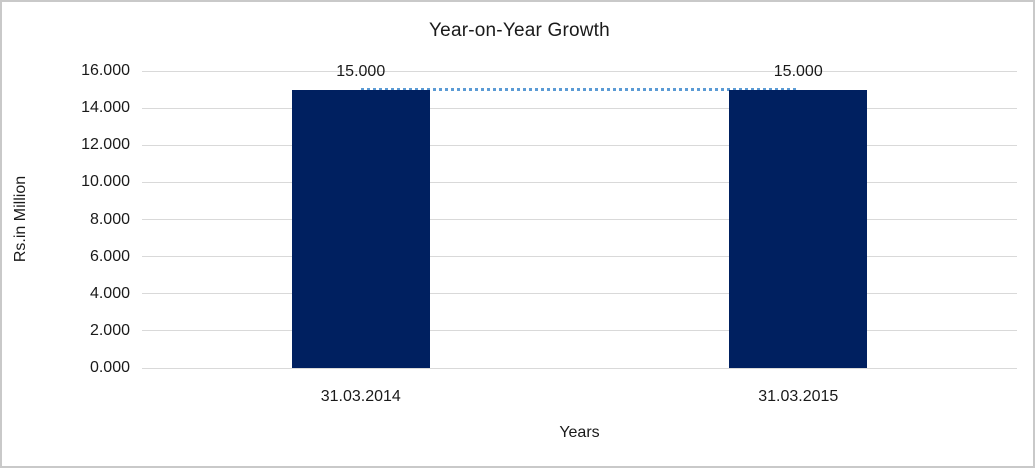 Image resolution: width=1035 pixels, height=468 pixels. I want to click on chart-title: Year-on-Year Growth, so click(519, 30).